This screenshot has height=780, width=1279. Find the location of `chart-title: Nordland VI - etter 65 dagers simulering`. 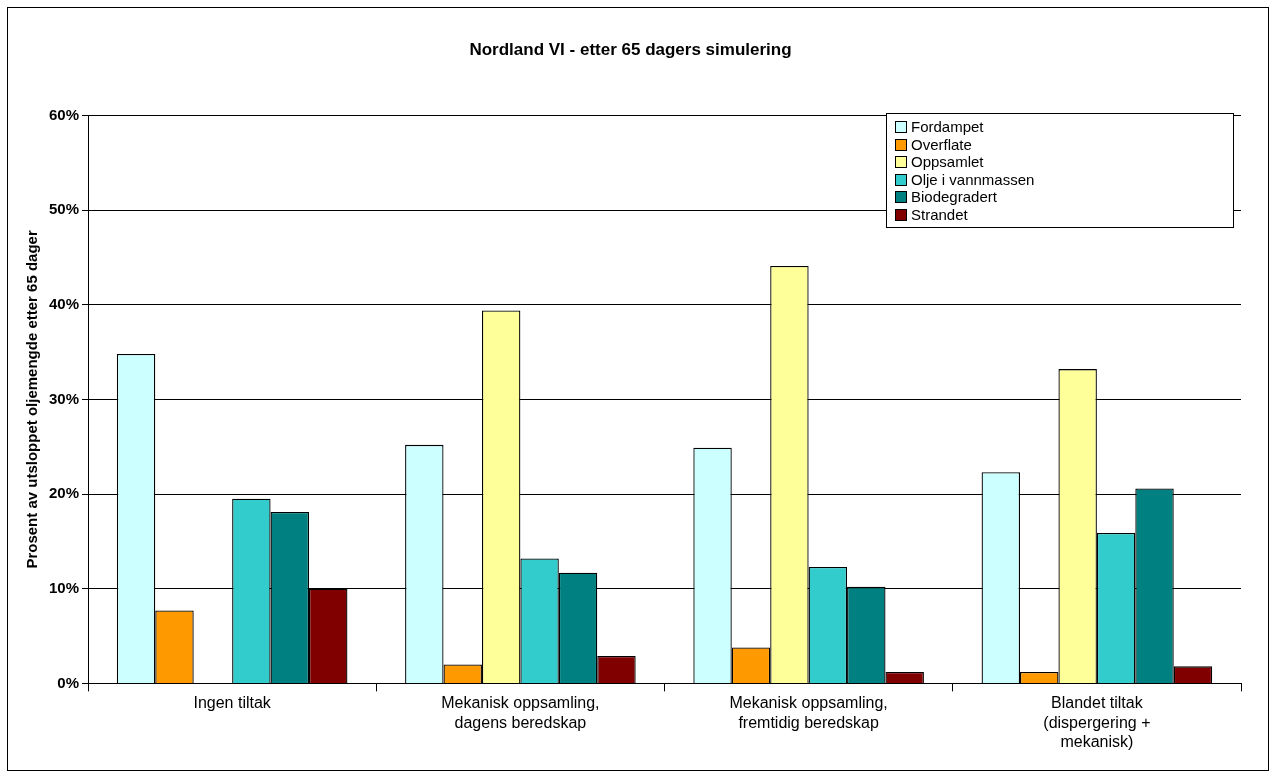

chart-title: Nordland VI - etter 65 dagers simulering is located at coordinates (630, 49).